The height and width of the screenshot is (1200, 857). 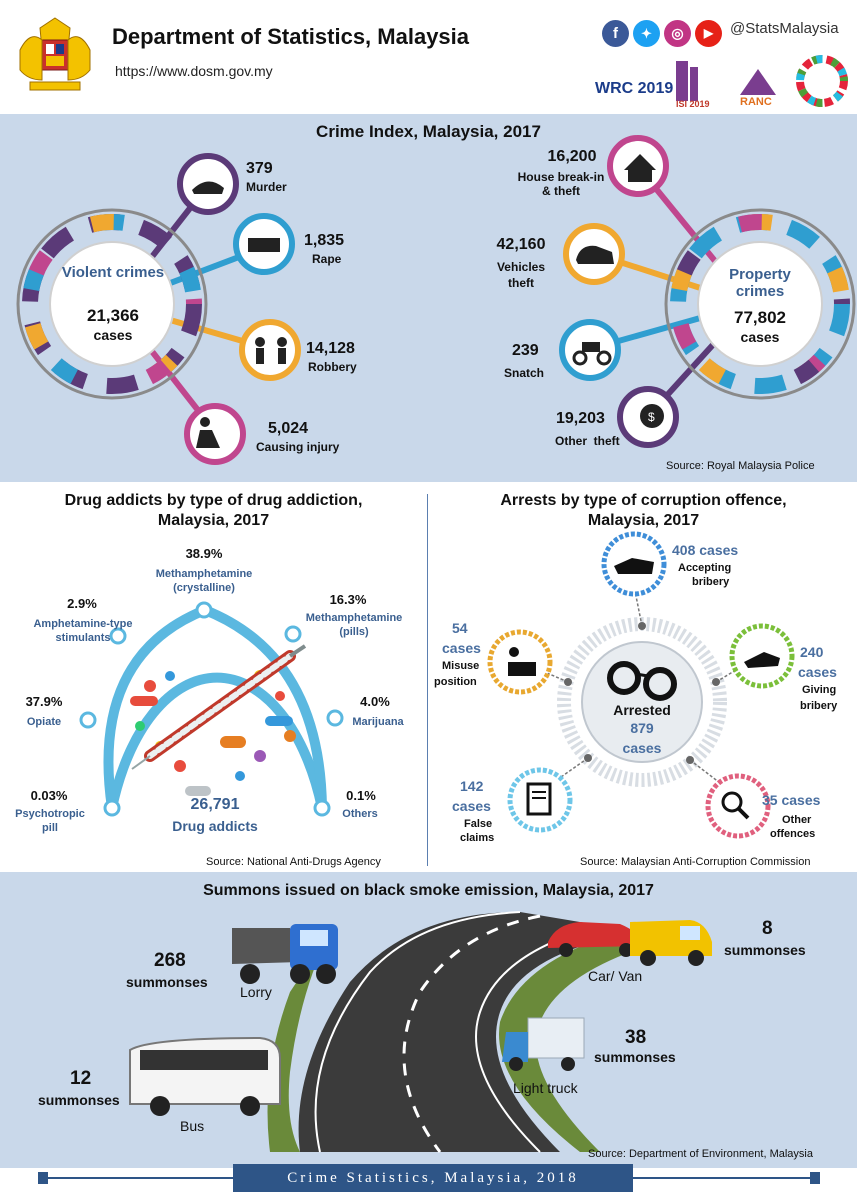 What do you see at coordinates (784, 28) in the screenshot?
I see `social-handle: @StatsMalaysia` at bounding box center [784, 28].